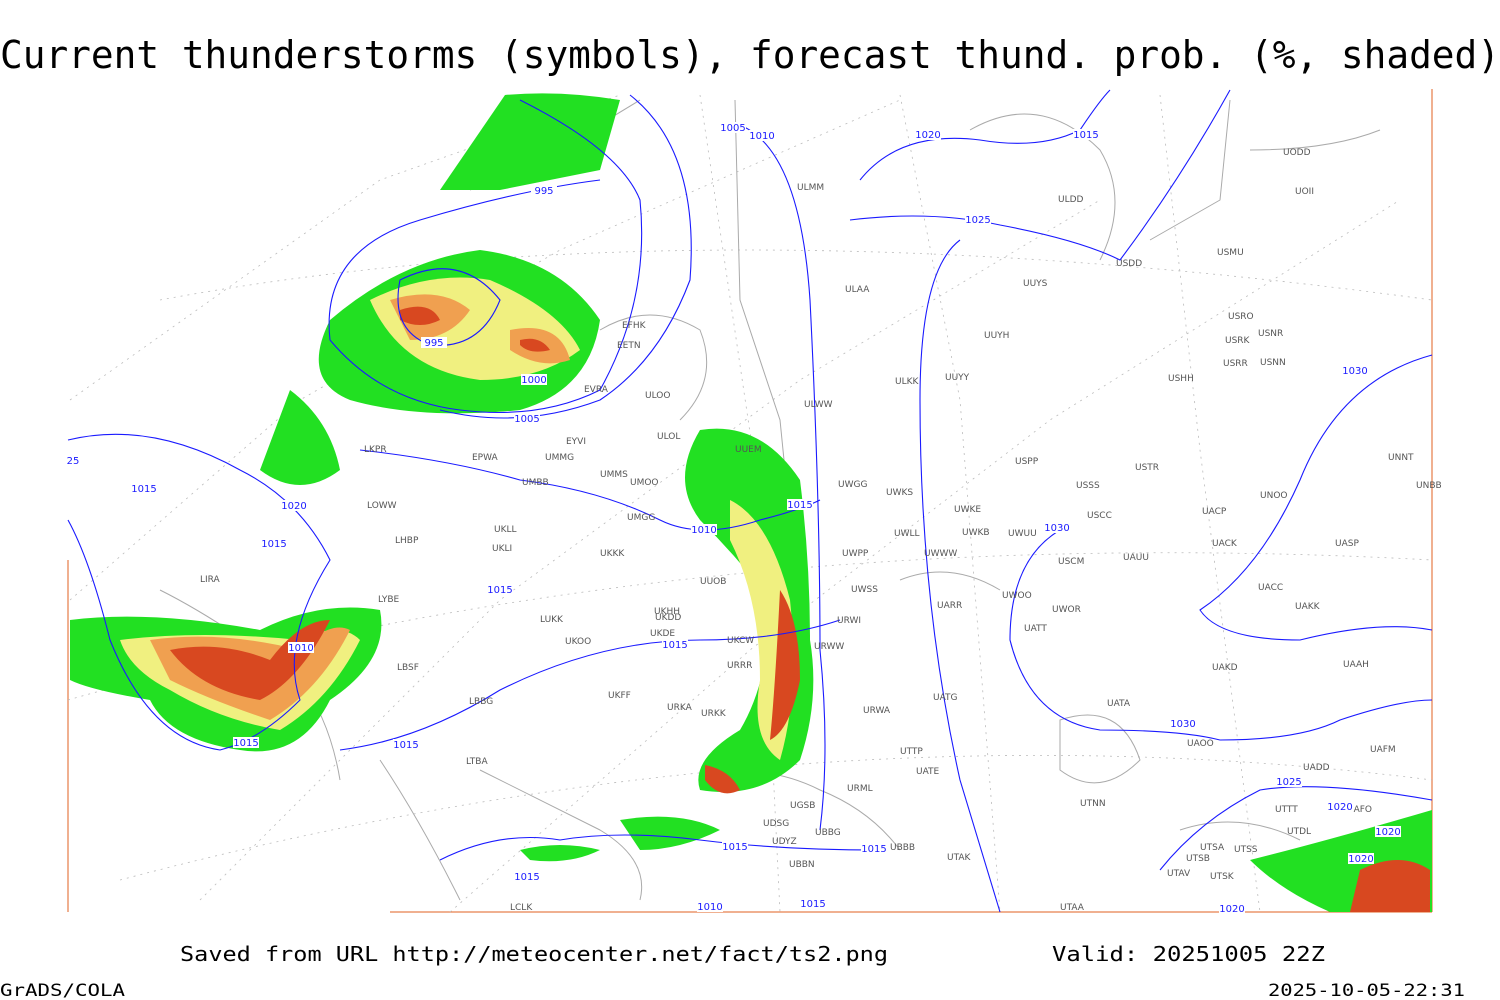  Describe the element at coordinates (1136, 558) in the screenshot. I see `station-label: UAUU` at that location.